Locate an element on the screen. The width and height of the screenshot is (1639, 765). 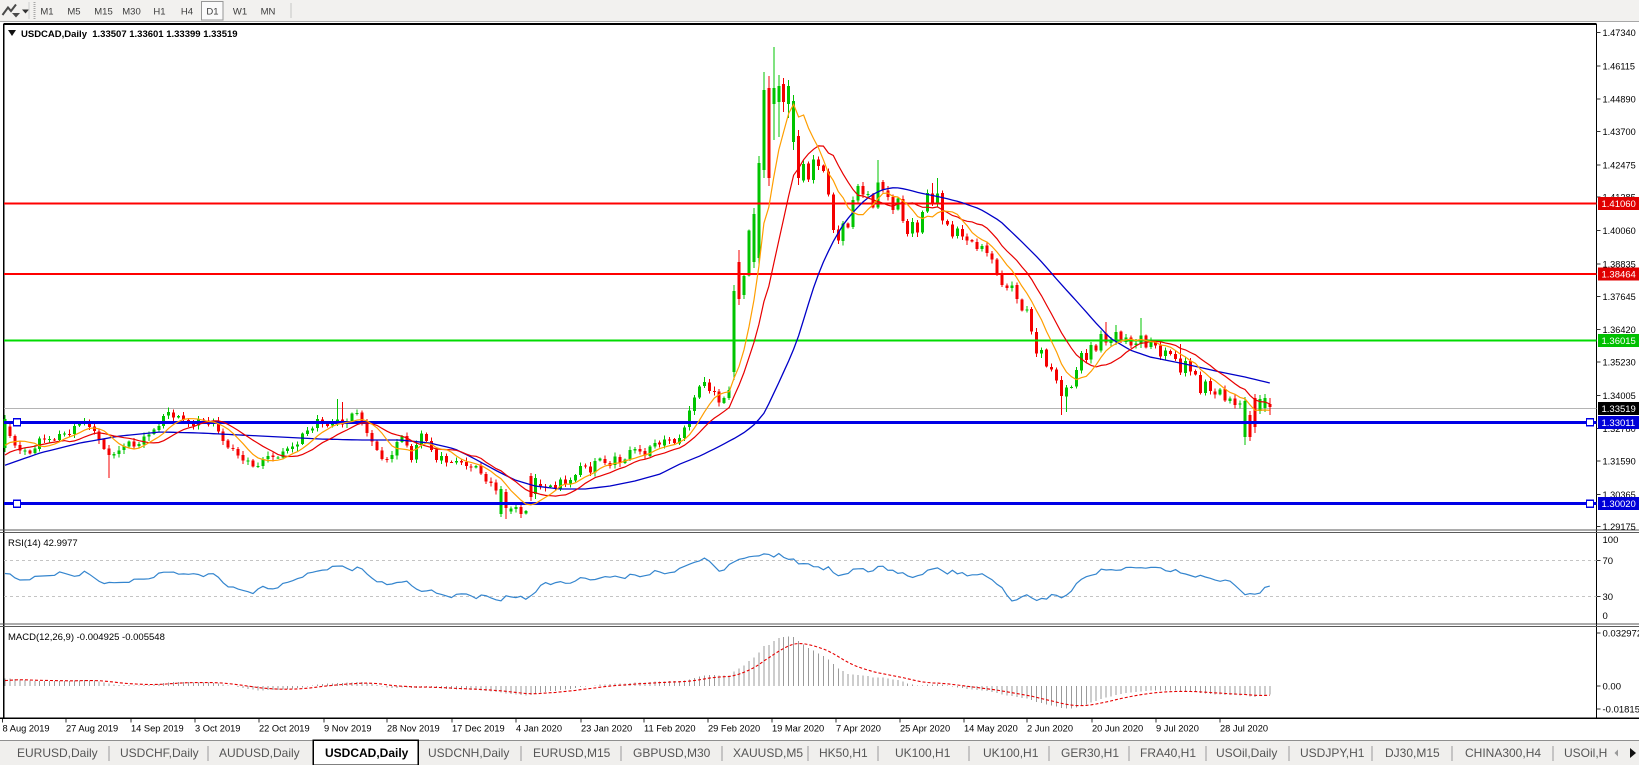
svg-text: 1.42475 is located at coordinates (1619, 165).